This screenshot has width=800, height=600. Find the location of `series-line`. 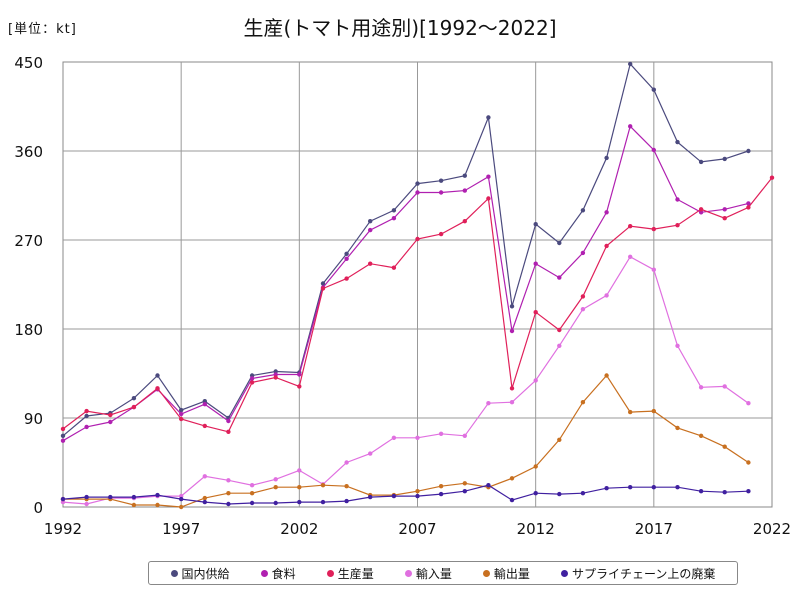

series-line is located at coordinates (405, 494).